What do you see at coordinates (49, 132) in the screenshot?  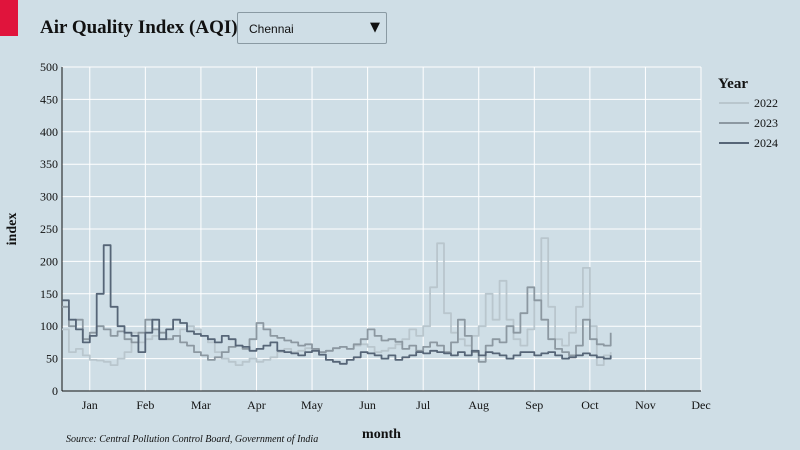 I see `y-tick-label: 400` at bounding box center [49, 132].